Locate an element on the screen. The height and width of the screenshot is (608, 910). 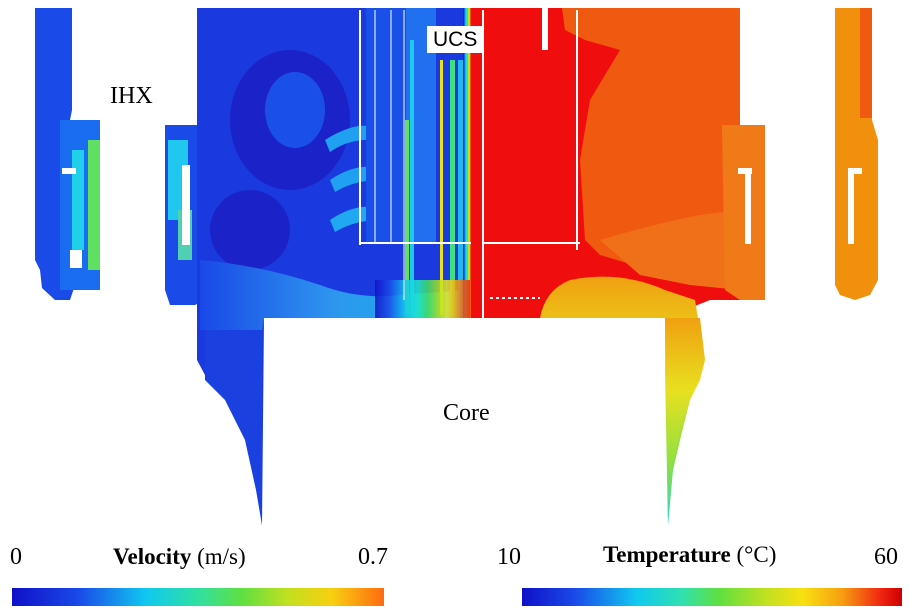
velocity-title-text: Velocity is located at coordinates (152, 556).